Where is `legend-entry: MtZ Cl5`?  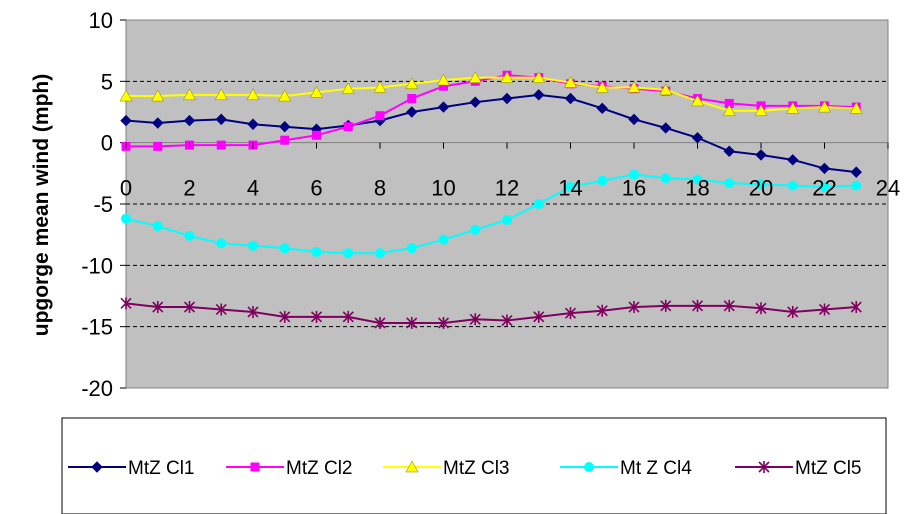
legend-entry: MtZ Cl5 is located at coordinates (798, 468).